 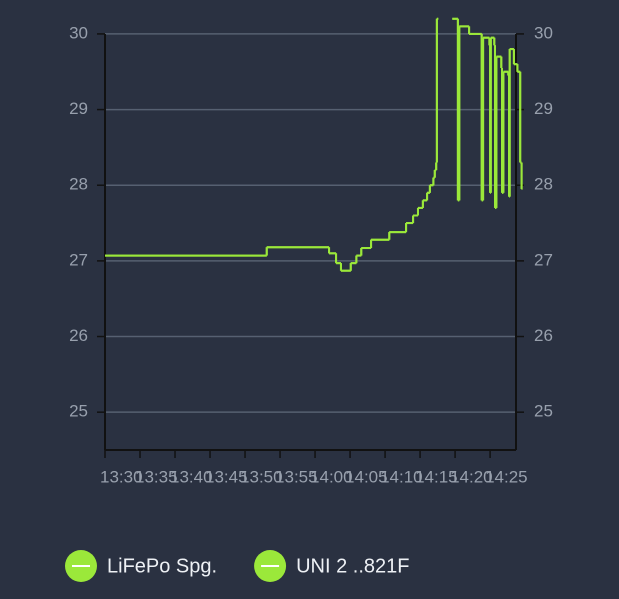 I want to click on y-tick-label: 30, so click(x=78, y=32).